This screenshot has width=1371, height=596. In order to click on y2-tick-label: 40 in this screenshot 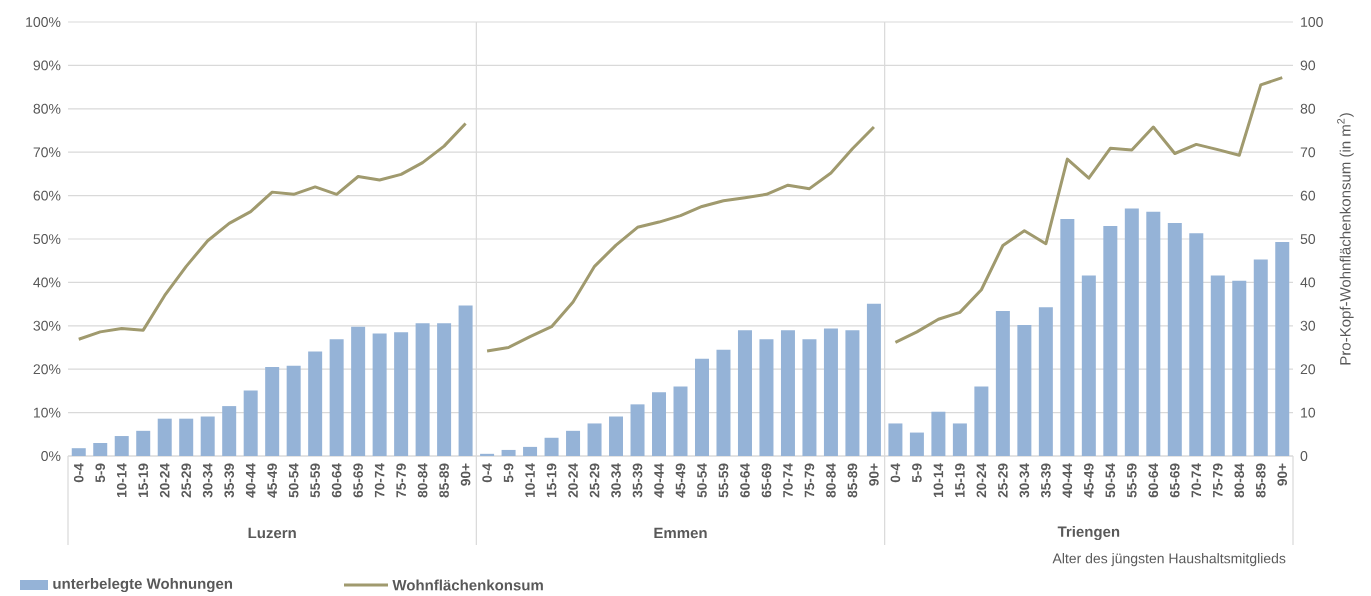, I will do `click(1308, 282)`.